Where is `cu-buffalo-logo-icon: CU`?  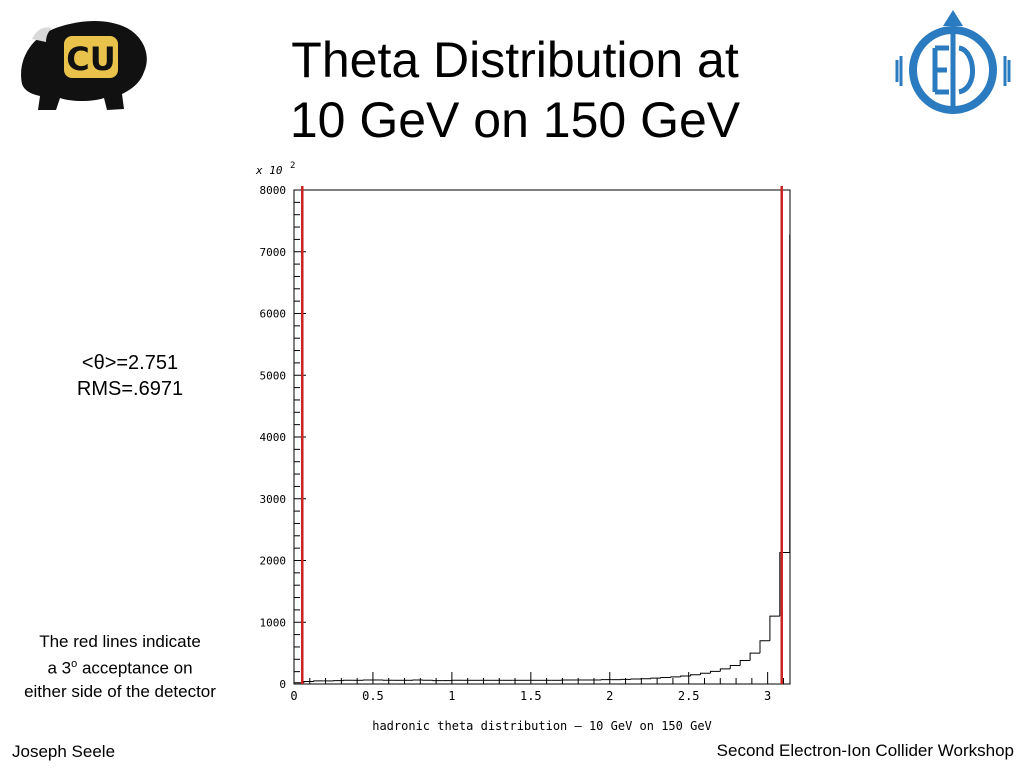 cu-buffalo-logo-icon: CU is located at coordinates (84, 65).